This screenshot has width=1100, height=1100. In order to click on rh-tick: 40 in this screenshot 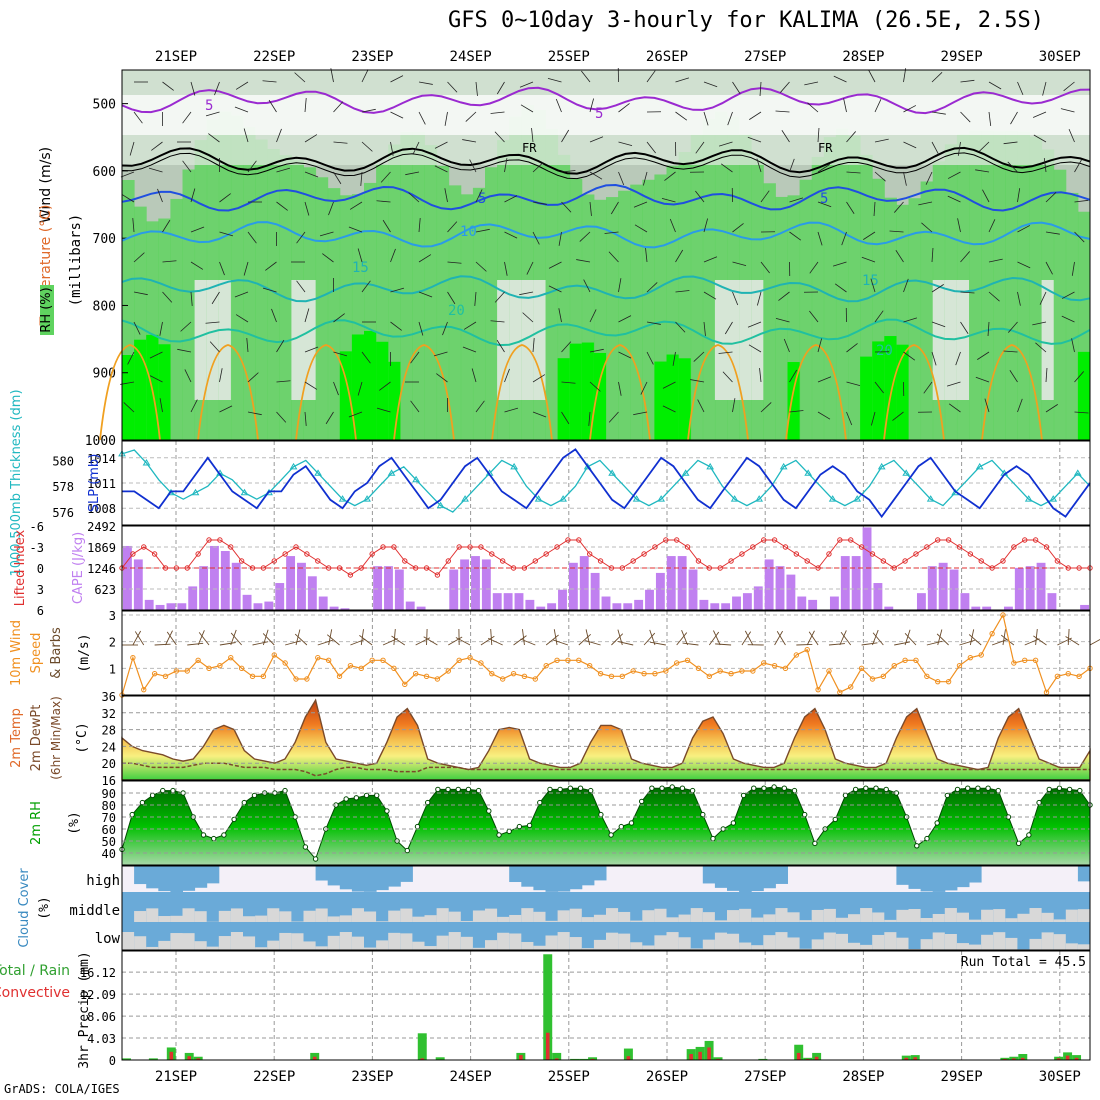, I will do `click(109, 854)`.